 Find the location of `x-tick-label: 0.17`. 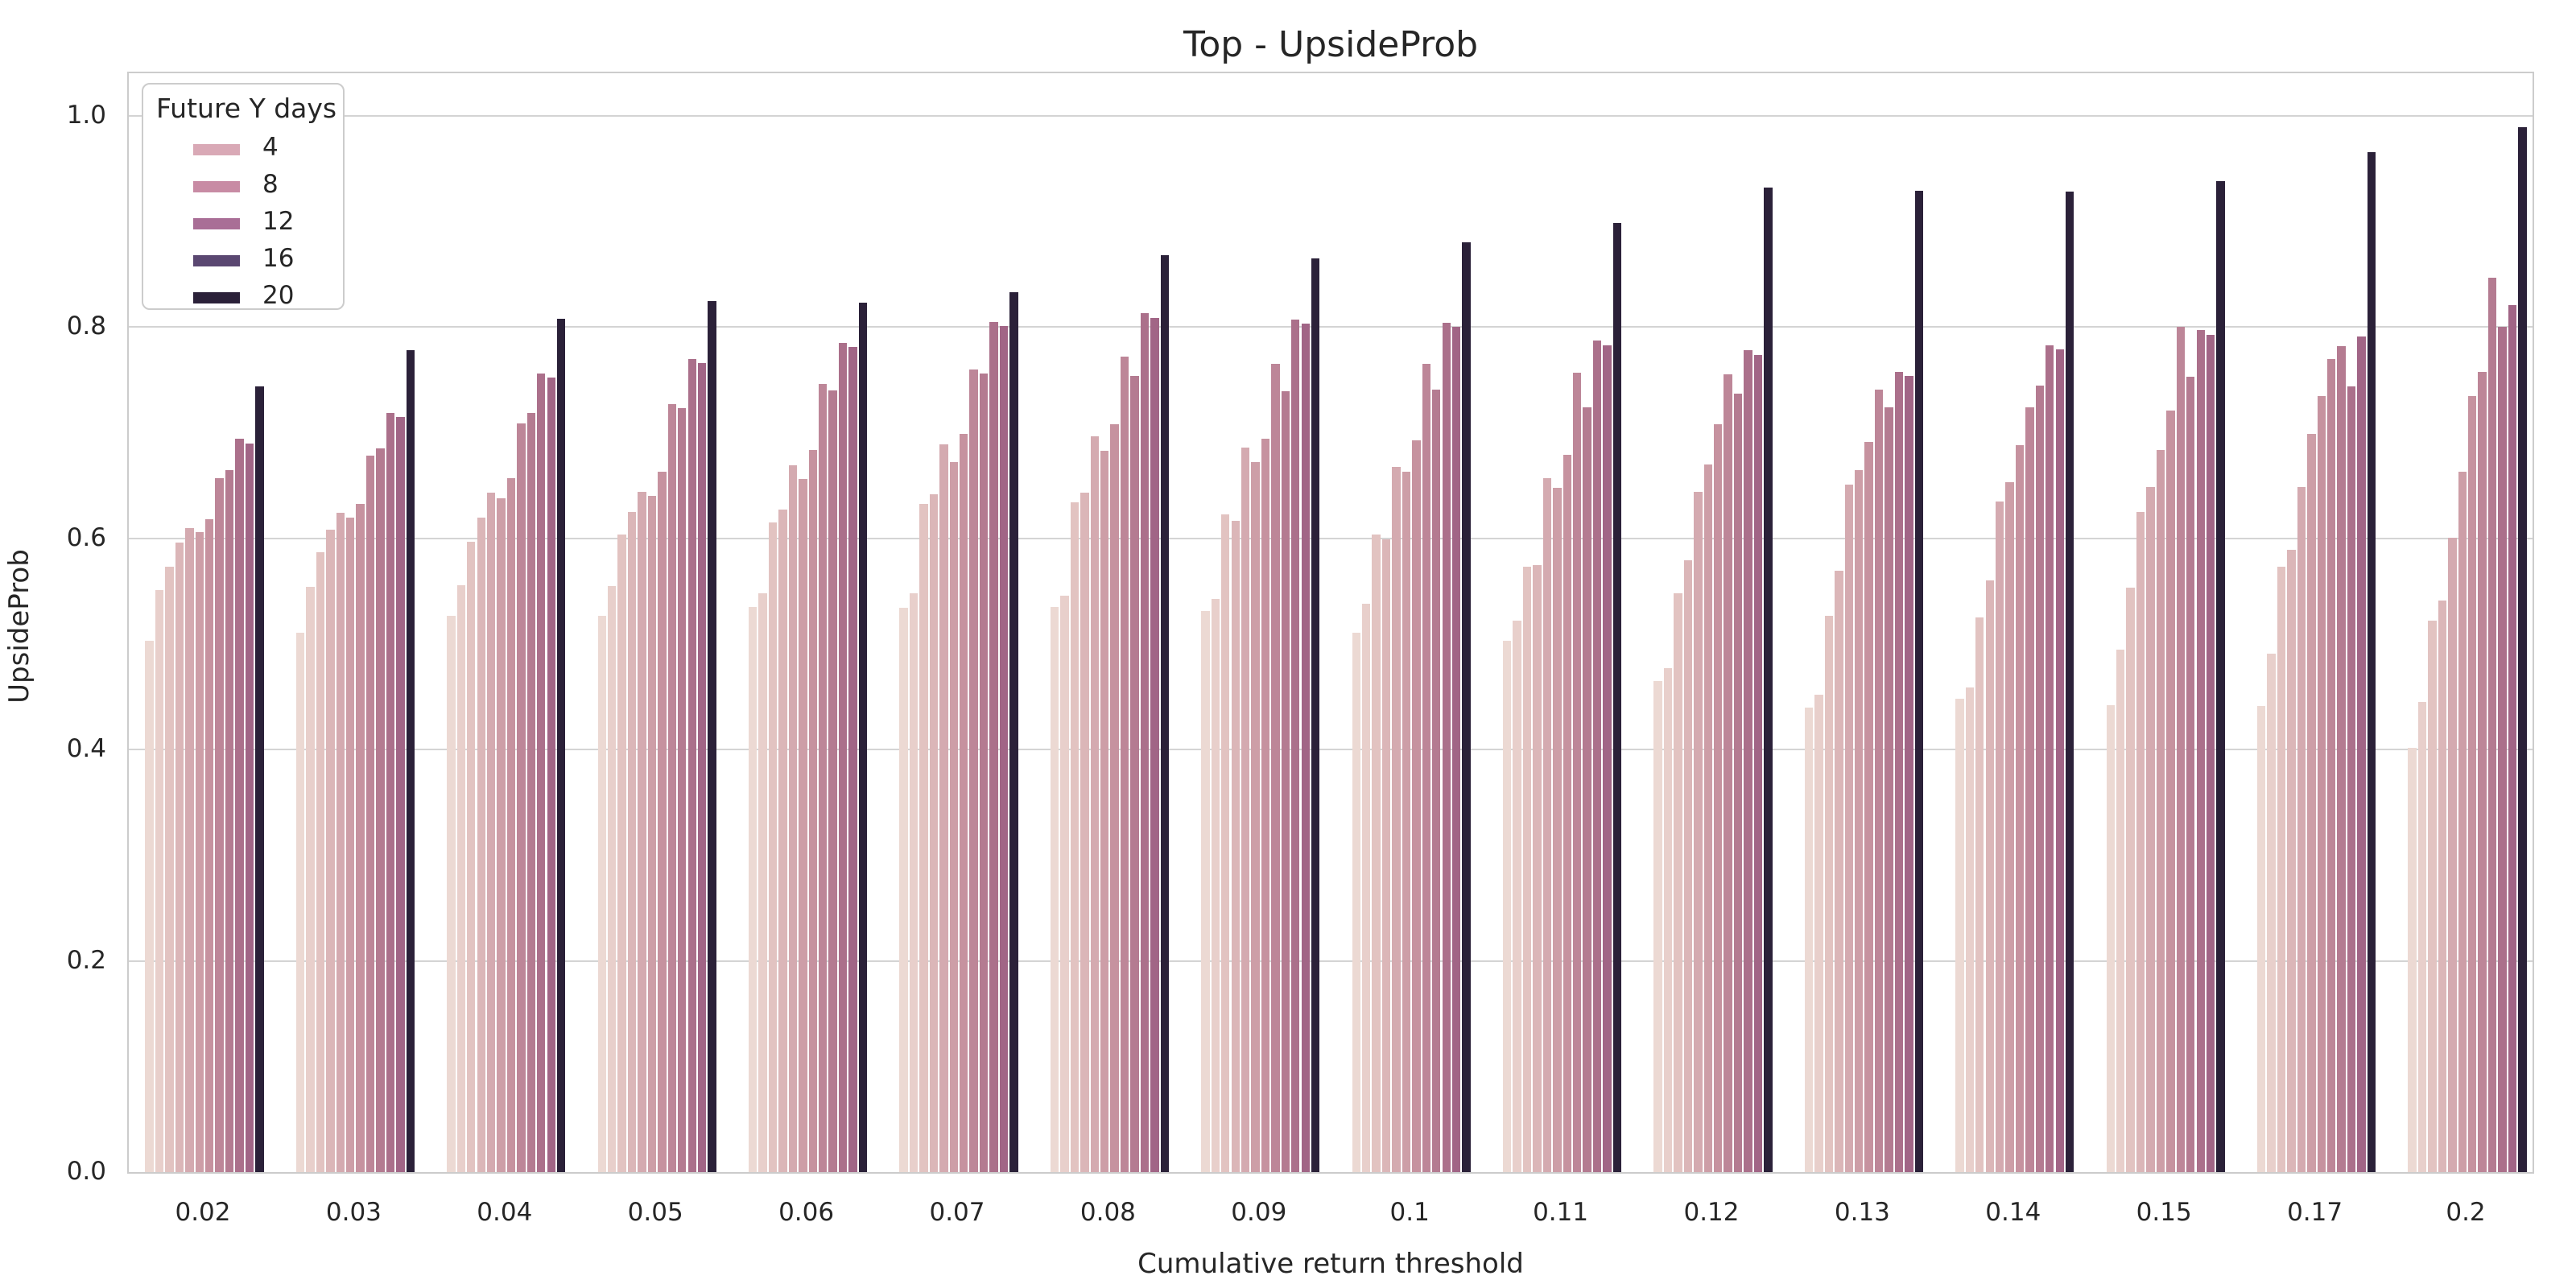

x-tick-label: 0.17 is located at coordinates (2315, 1212).